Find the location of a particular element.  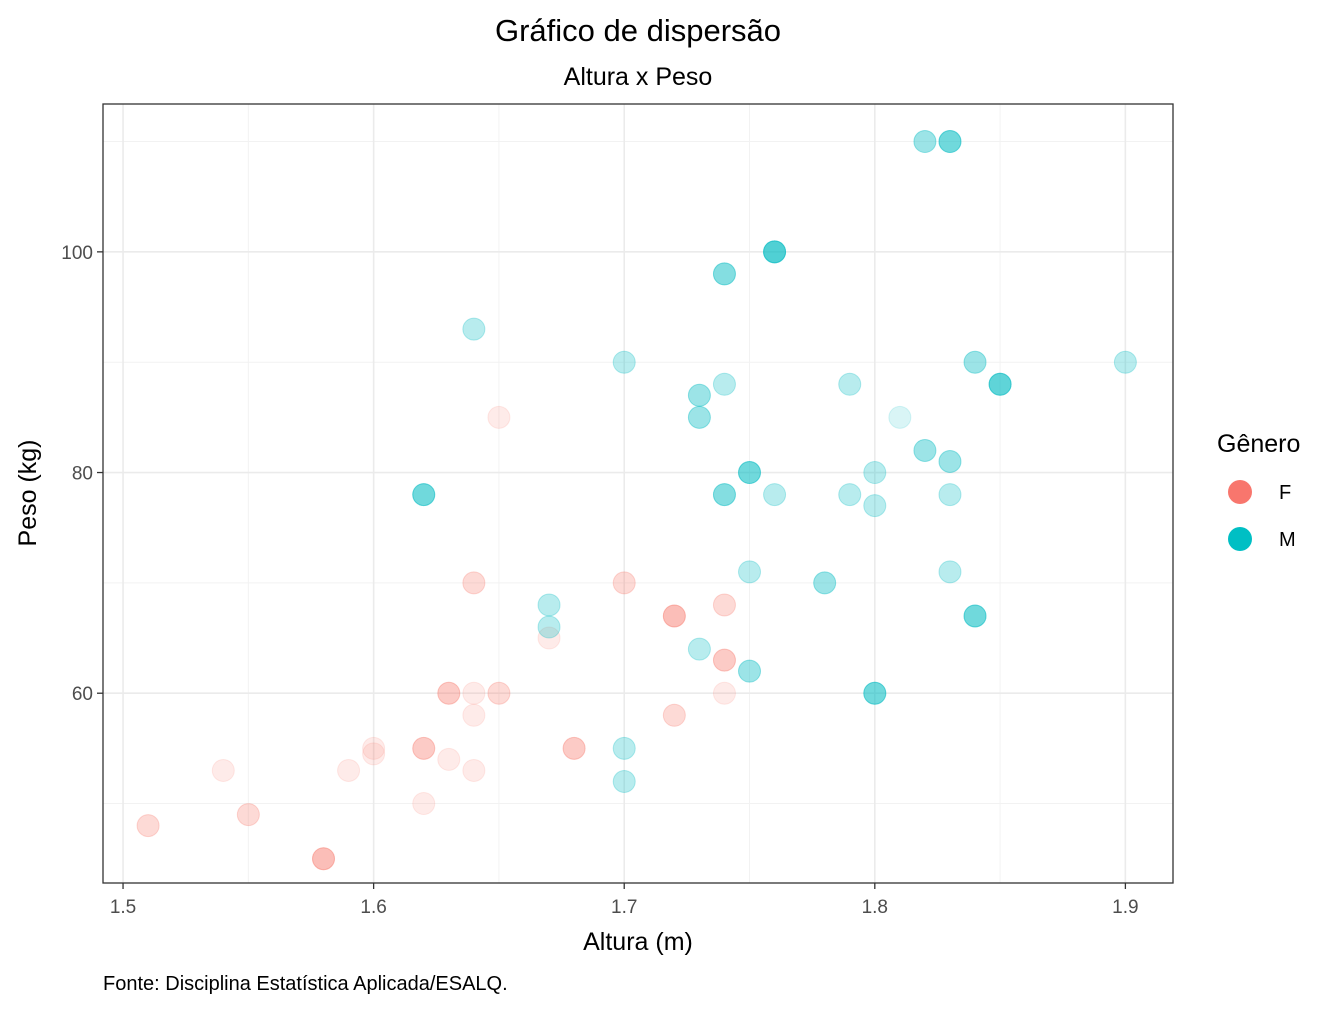

chart-title: Gráfico de dispersão is located at coordinates (638, 30).